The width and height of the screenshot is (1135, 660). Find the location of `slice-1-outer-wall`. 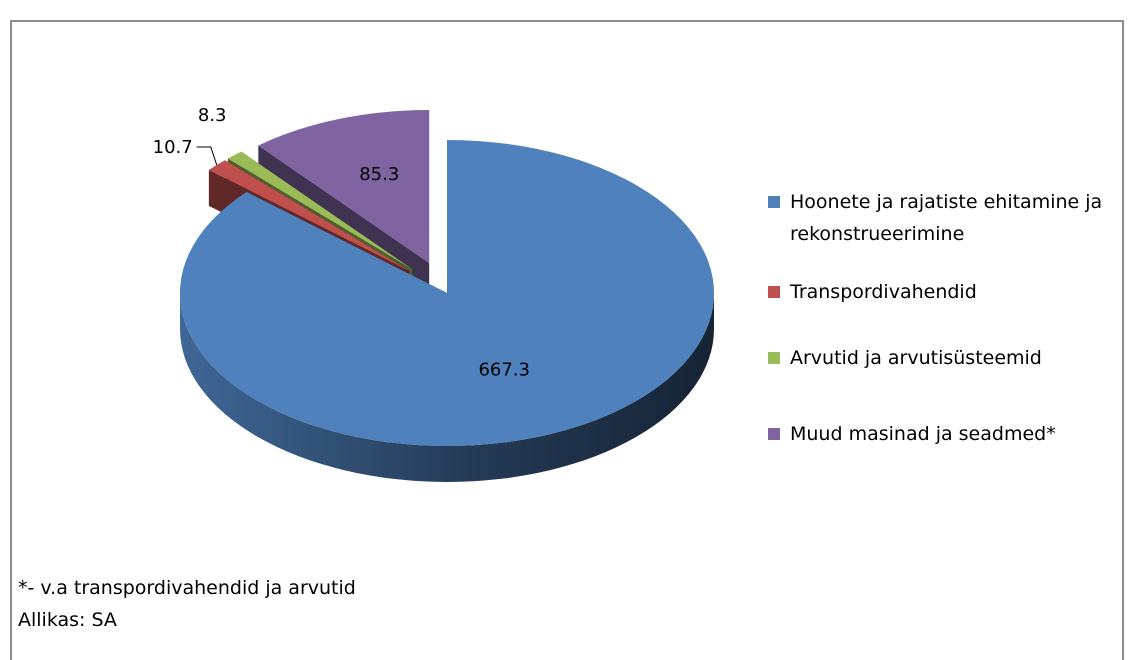

slice-1-outer-wall is located at coordinates (447, 387).